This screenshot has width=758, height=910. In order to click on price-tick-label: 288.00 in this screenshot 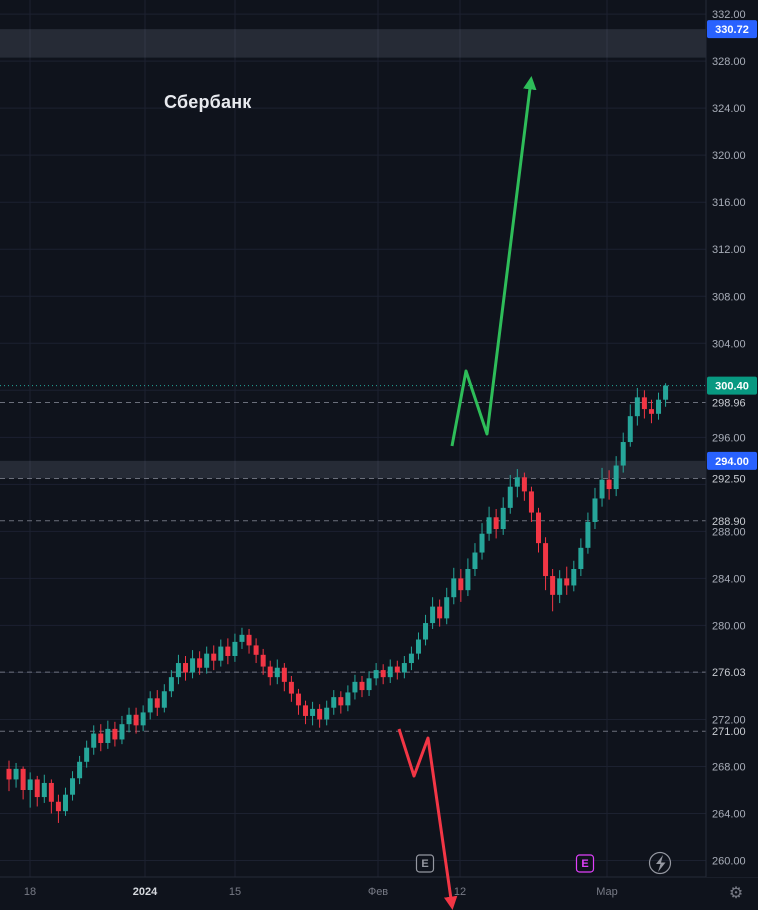, I will do `click(729, 532)`.